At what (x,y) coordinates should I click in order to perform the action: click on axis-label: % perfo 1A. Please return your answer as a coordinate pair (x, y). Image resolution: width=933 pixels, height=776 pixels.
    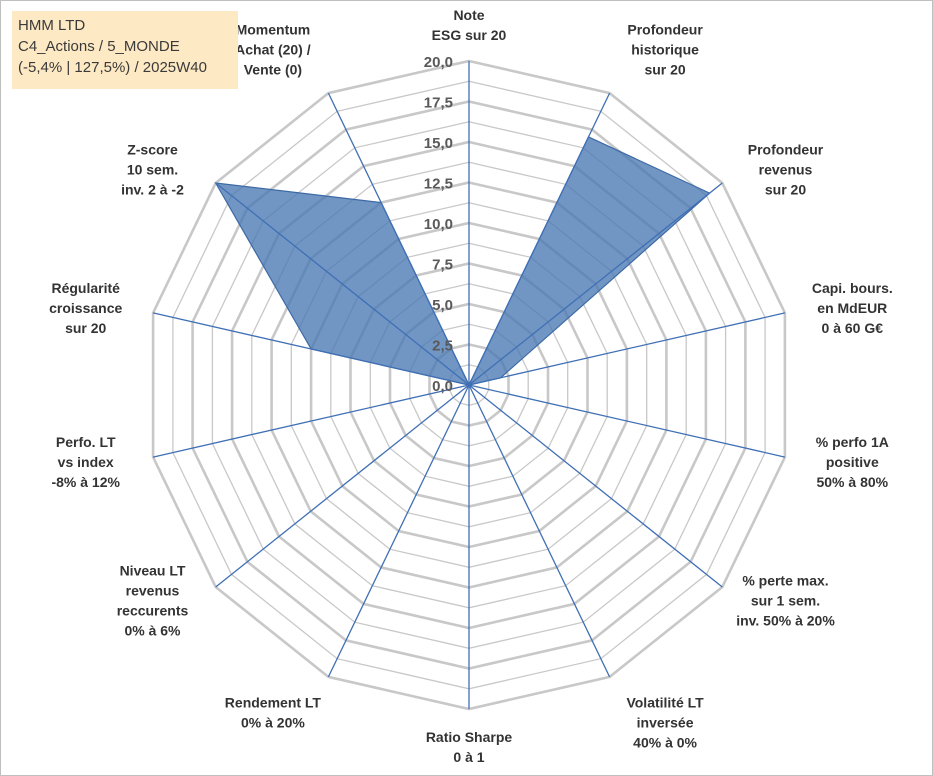
    Looking at the image, I should click on (852, 442).